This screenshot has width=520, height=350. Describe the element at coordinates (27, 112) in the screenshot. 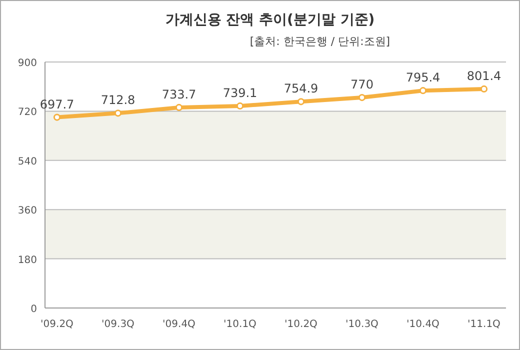

I see `y-tick-label: 720` at that location.